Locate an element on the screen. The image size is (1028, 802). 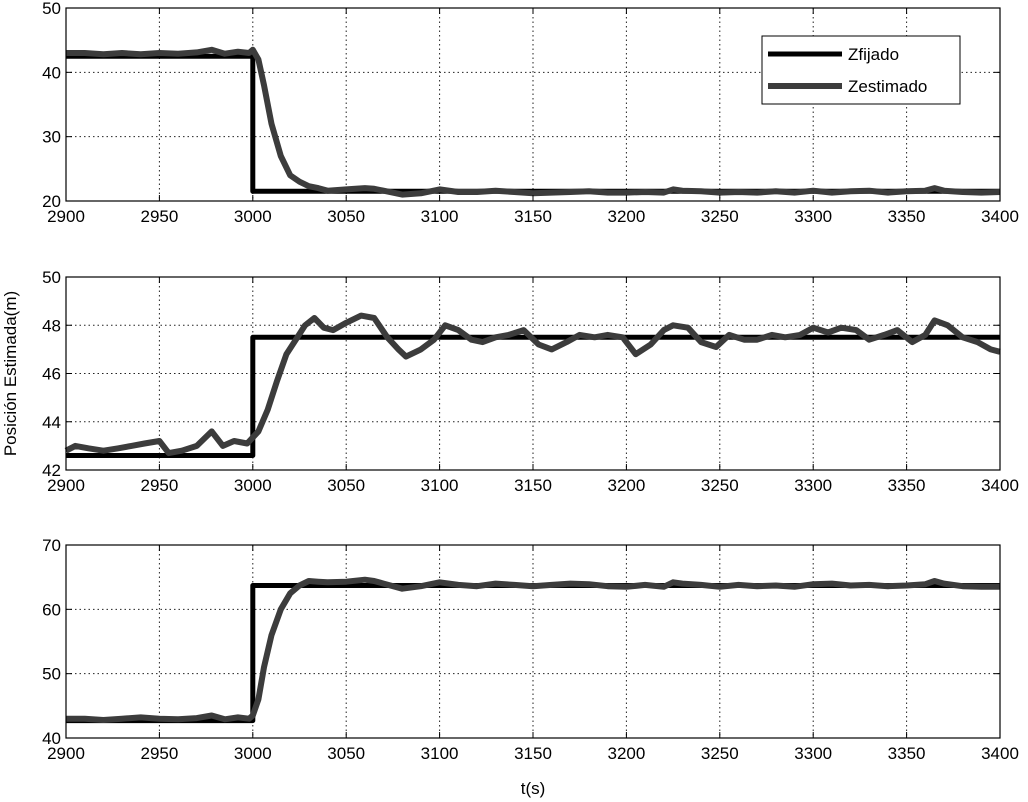
y-tick-label: 30 is located at coordinates (51, 137).